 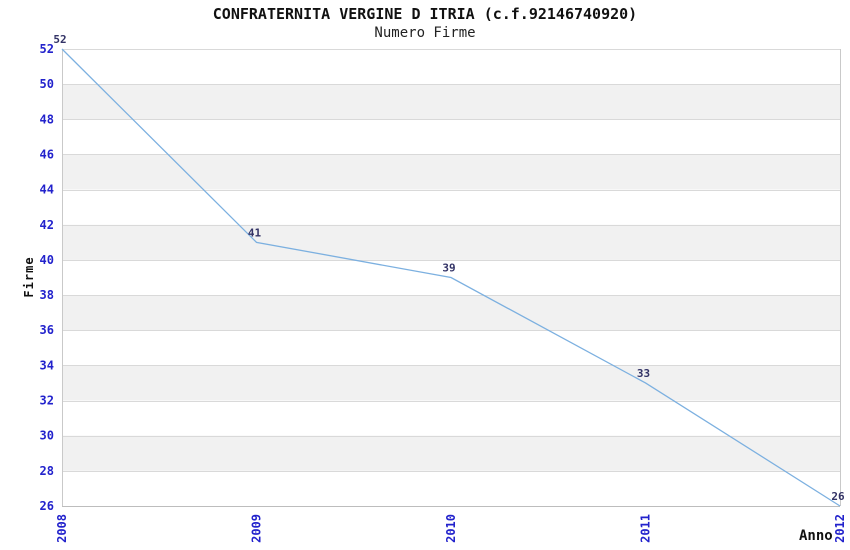 I want to click on y-tick-label: 52, so click(x=47, y=49).